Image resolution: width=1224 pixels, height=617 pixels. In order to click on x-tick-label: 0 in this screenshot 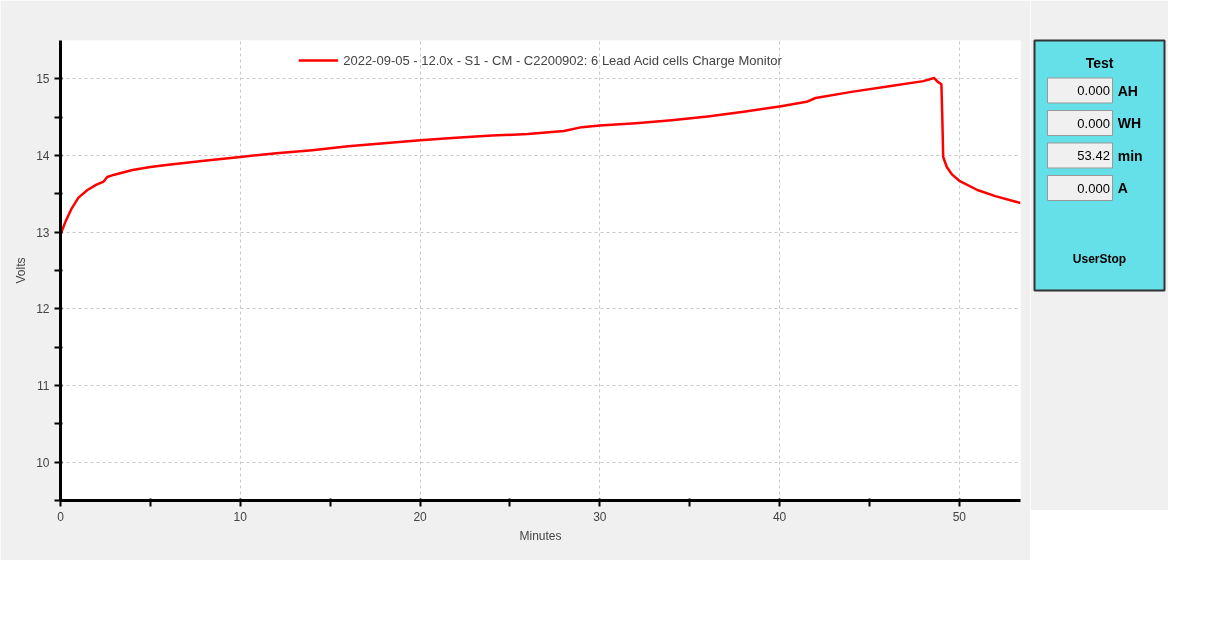, I will do `click(61, 516)`.